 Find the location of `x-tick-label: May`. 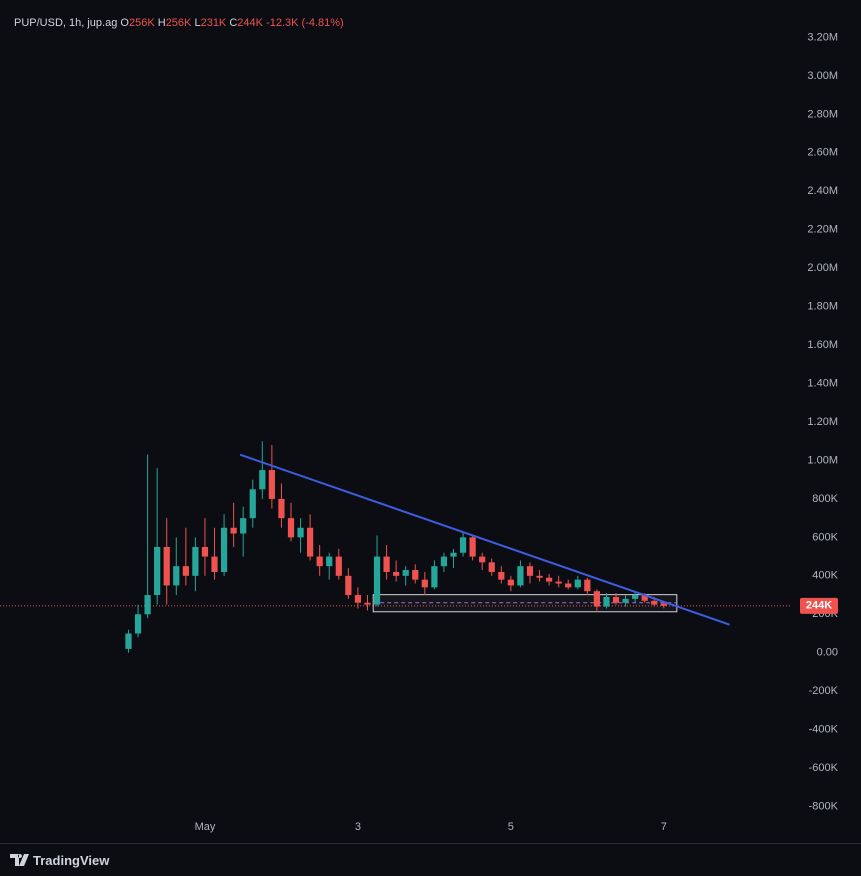

x-tick-label: May is located at coordinates (205, 827).